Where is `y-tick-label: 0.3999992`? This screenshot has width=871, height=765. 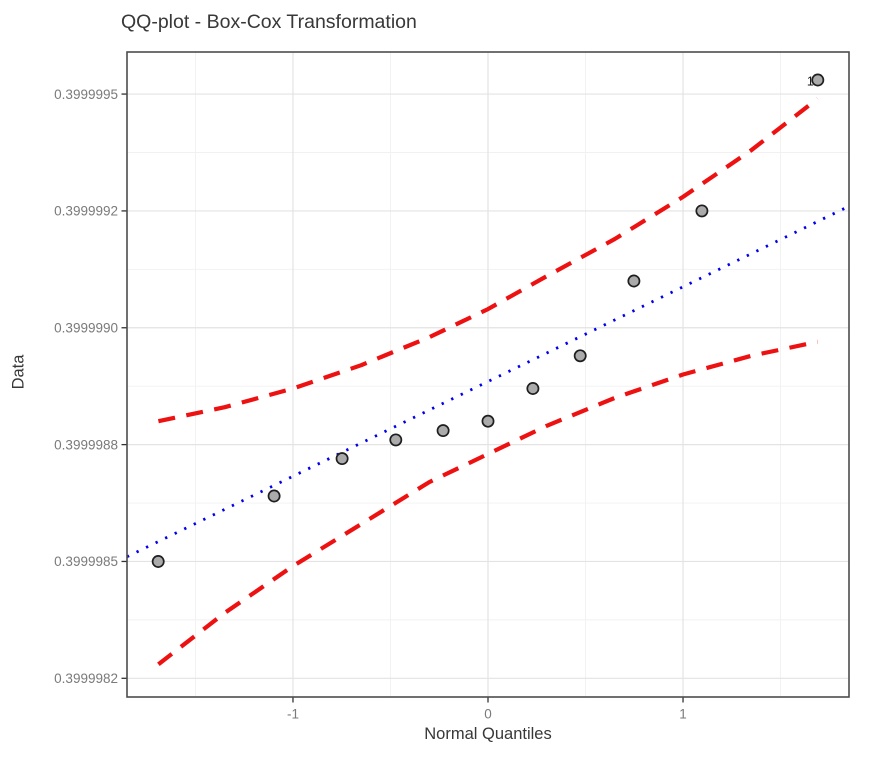 y-tick-label: 0.3999992 is located at coordinates (86, 211).